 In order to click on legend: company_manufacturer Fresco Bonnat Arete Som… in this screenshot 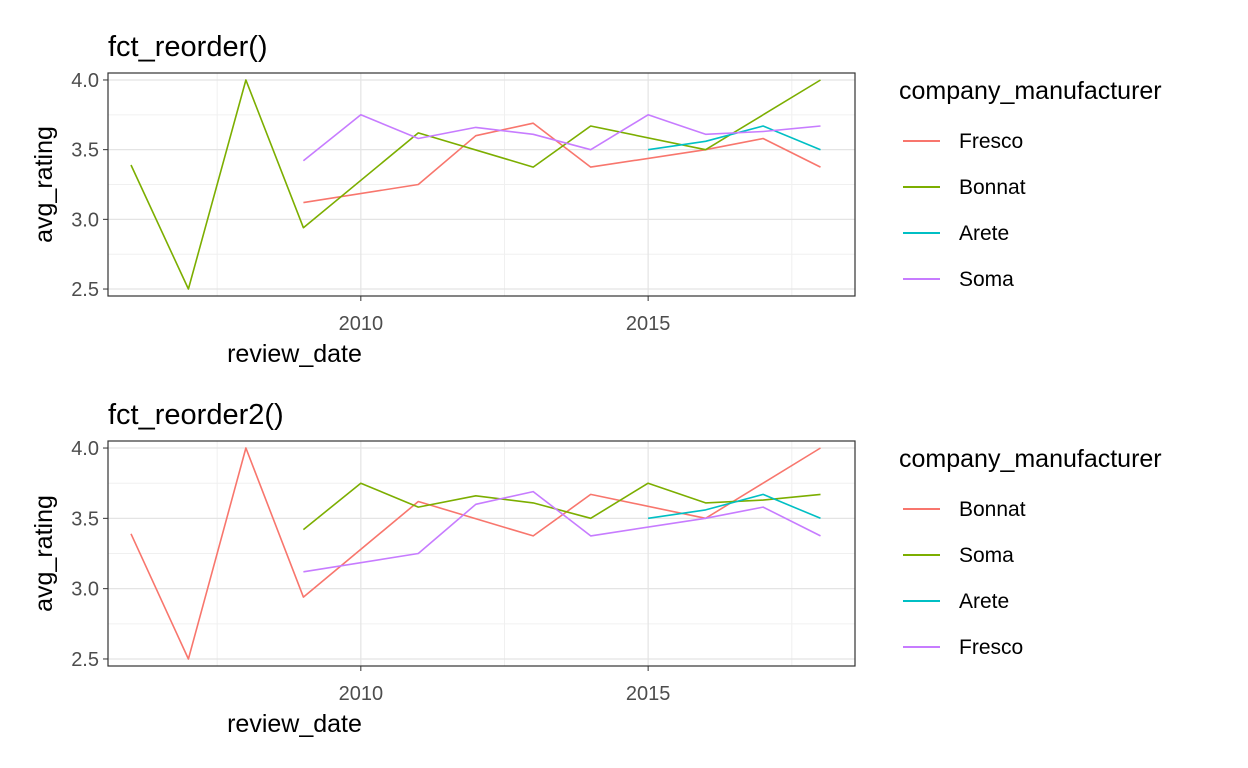, I will do `click(1030, 184)`.